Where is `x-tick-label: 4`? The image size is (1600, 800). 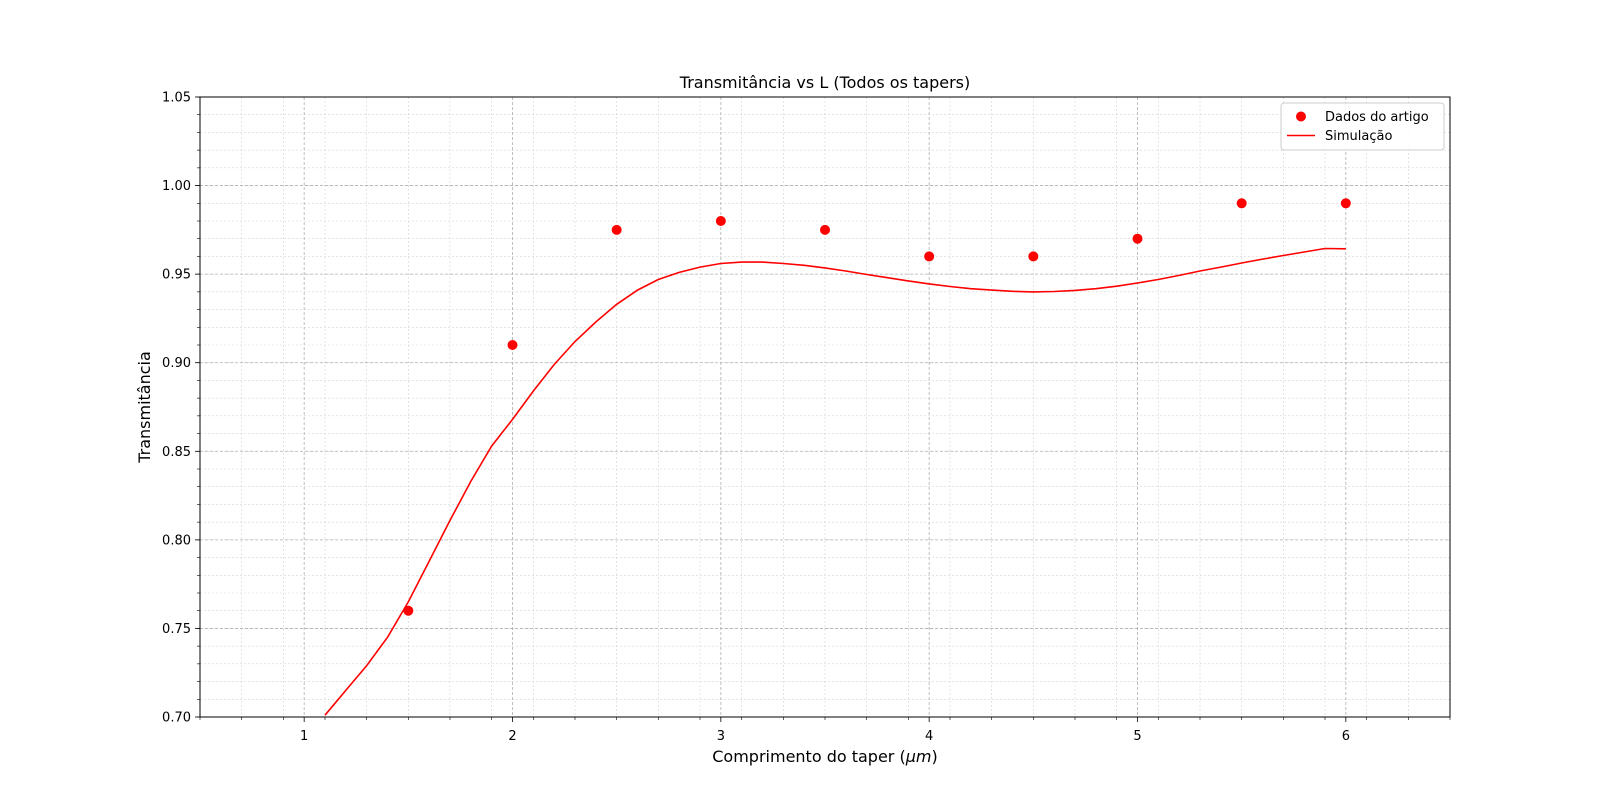 x-tick-label: 4 is located at coordinates (929, 736).